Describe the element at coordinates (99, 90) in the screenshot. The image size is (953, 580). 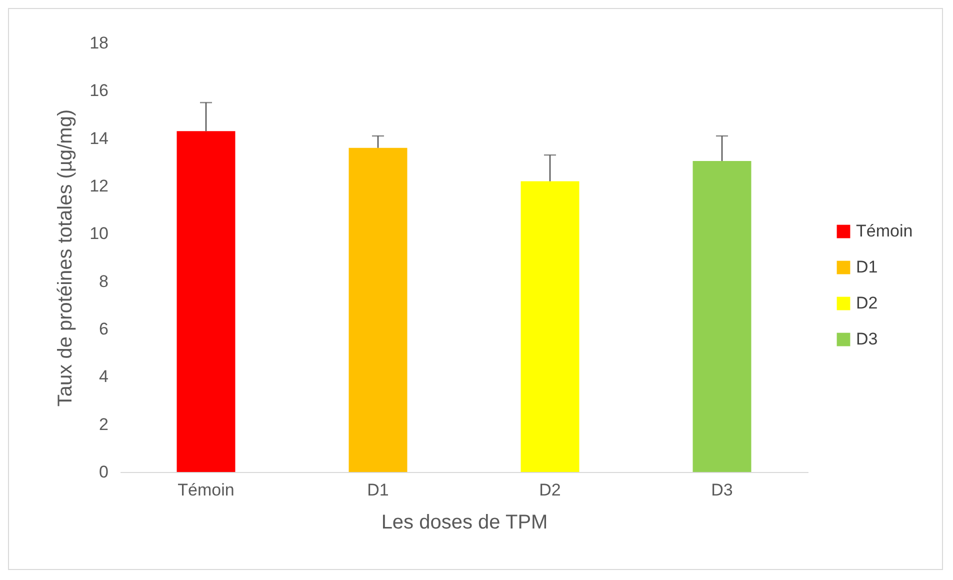
I see `y-tick-label: 16` at that location.